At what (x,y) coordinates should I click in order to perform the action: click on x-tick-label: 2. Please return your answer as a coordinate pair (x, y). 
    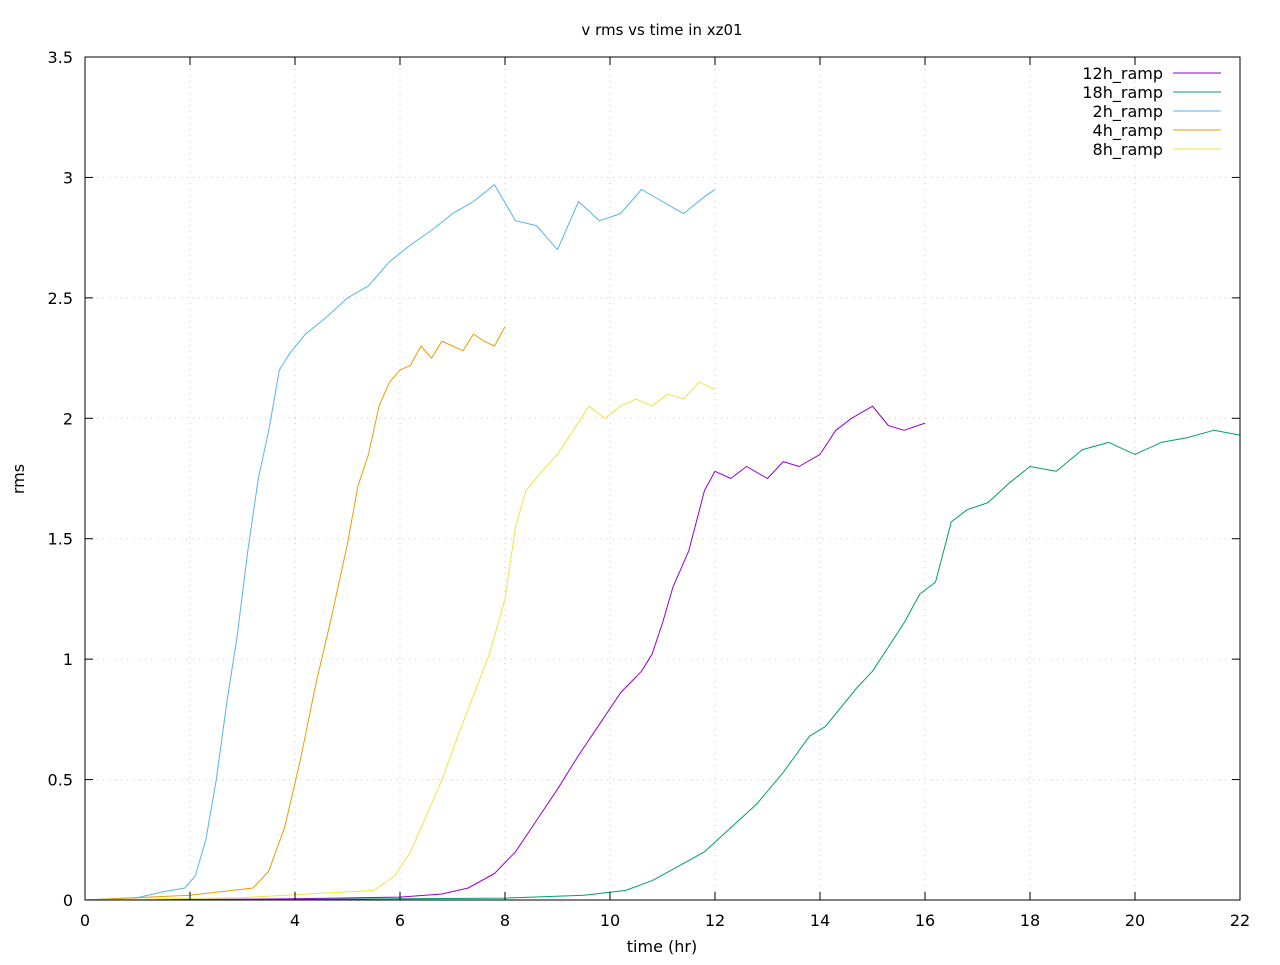
    Looking at the image, I should click on (190, 920).